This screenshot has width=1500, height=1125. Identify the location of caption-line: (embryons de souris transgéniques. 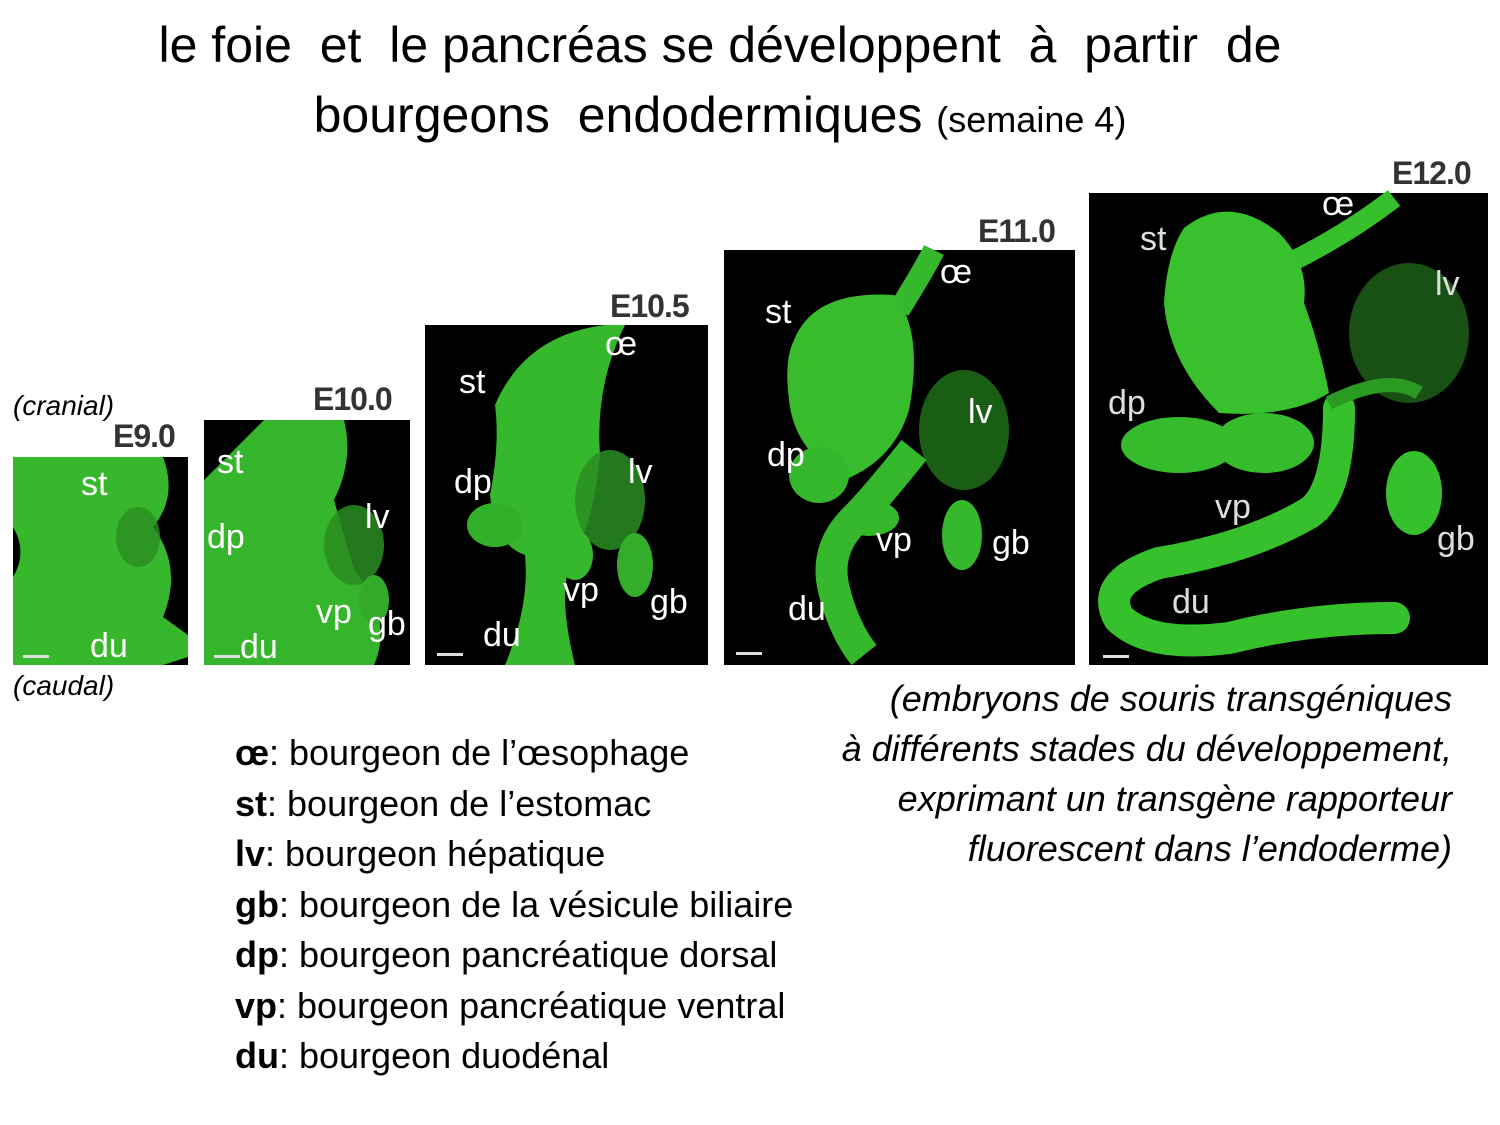
(1170, 698).